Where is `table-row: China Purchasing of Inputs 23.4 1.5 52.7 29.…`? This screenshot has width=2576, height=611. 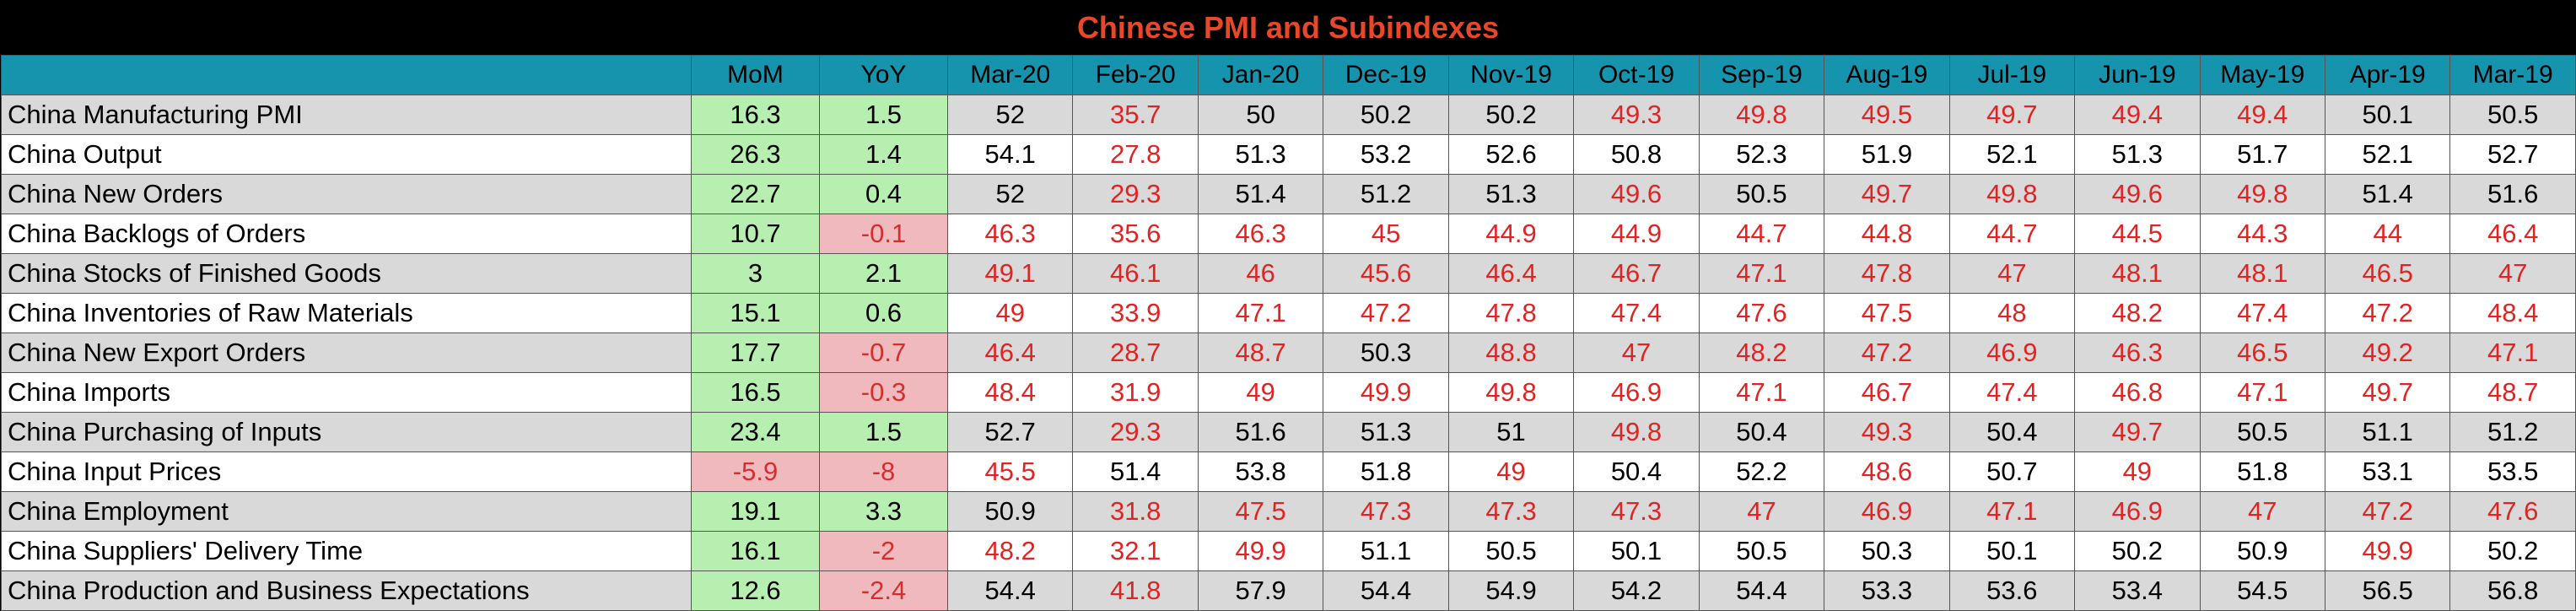
table-row: China Purchasing of Inputs 23.4 1.5 52.7 29.… is located at coordinates (1288, 432).